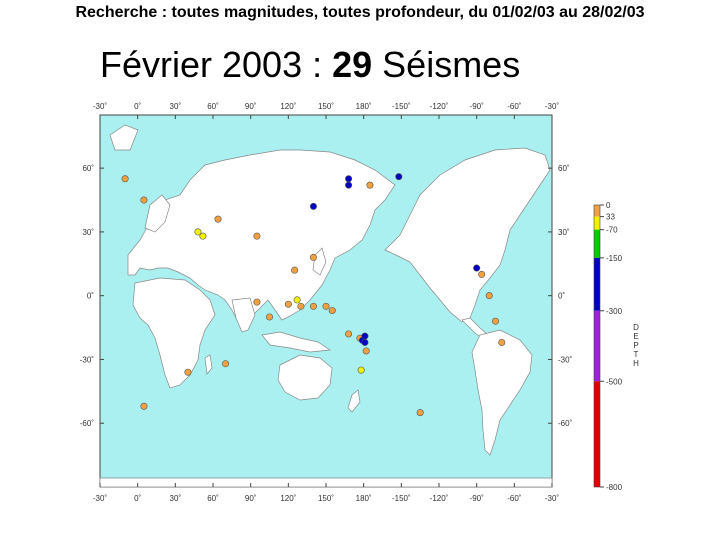  What do you see at coordinates (401, 498) in the screenshot?
I see `lon-label-bottom: -150˚` at bounding box center [401, 498].